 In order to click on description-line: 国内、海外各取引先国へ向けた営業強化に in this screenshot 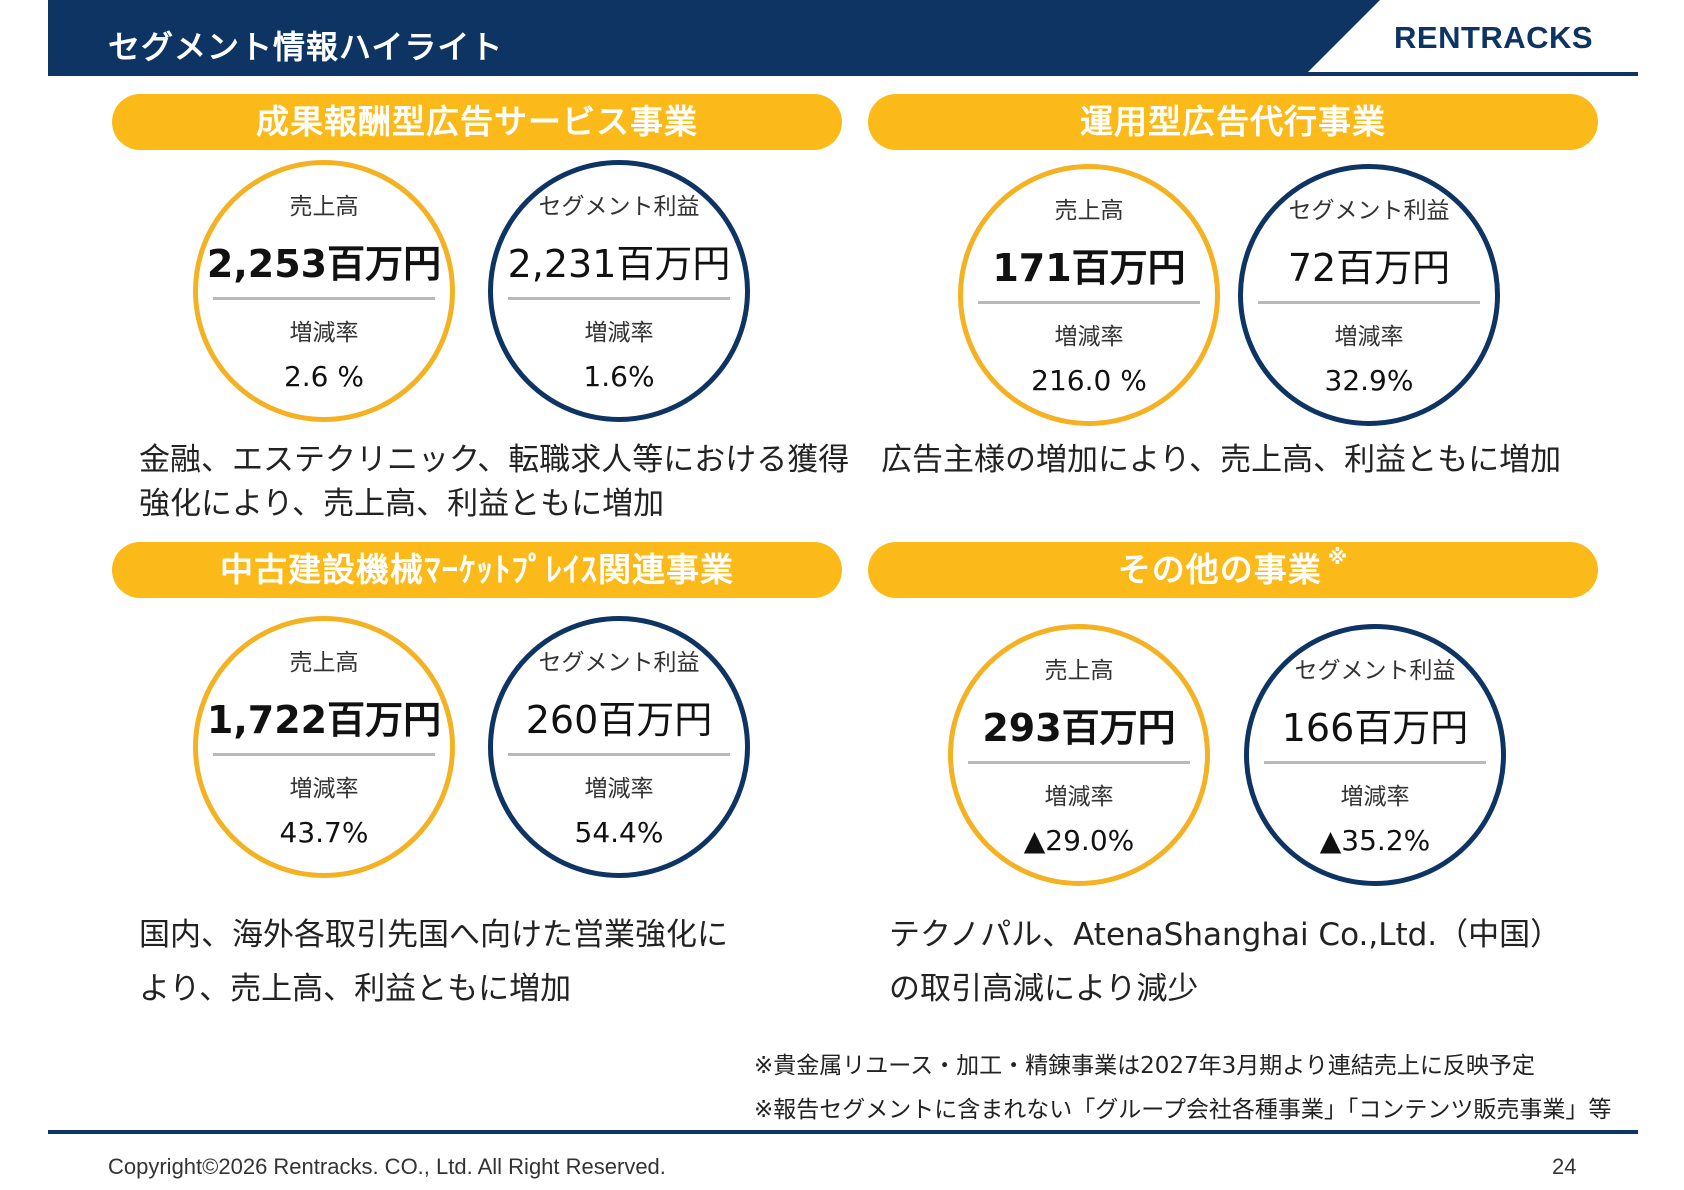, I will do `click(433, 935)`.